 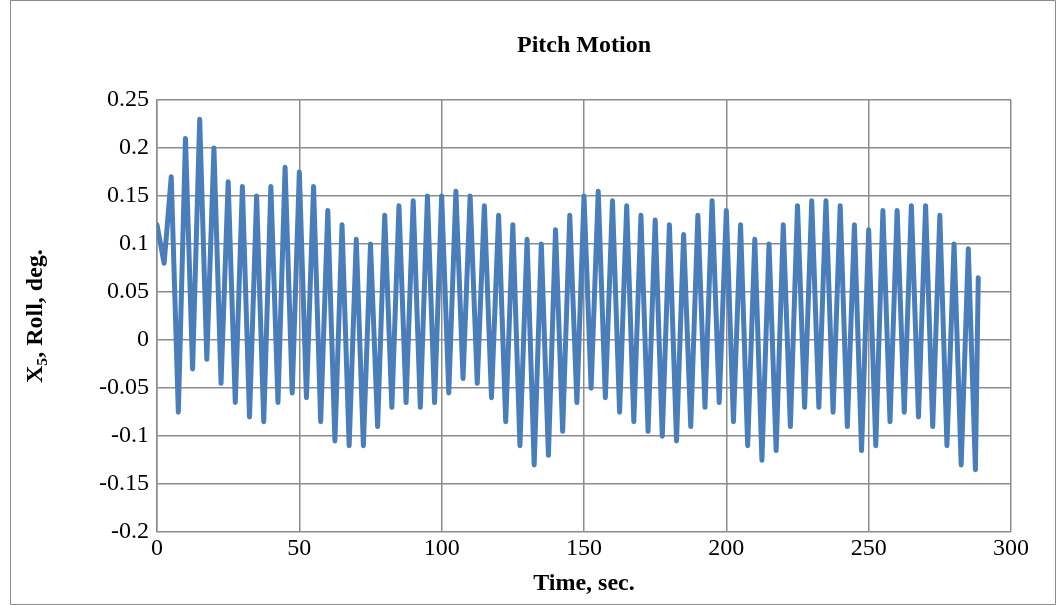 What do you see at coordinates (1011, 546) in the screenshot?
I see `x-tick-label: 300` at bounding box center [1011, 546].